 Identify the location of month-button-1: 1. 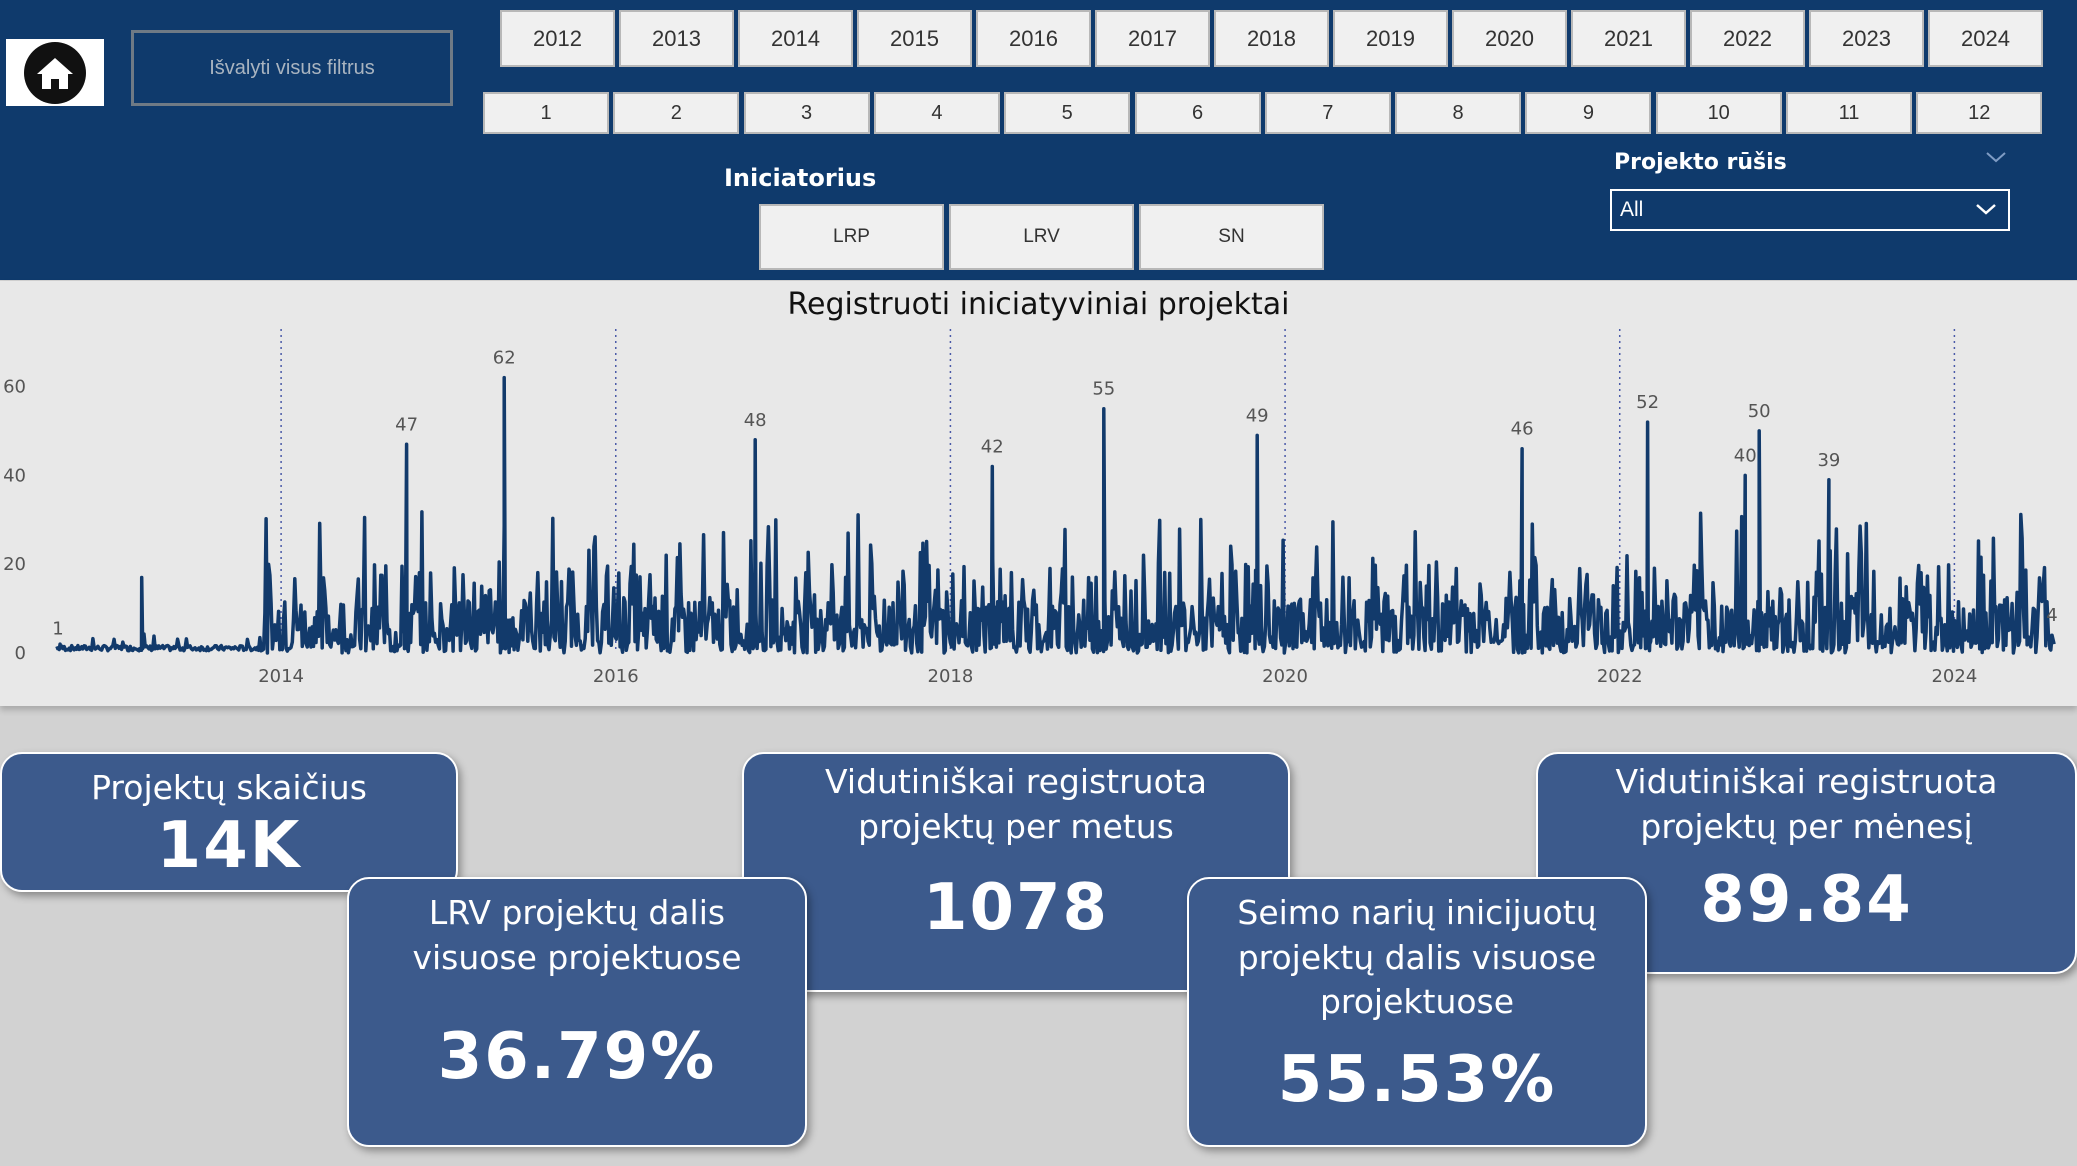
(546, 113).